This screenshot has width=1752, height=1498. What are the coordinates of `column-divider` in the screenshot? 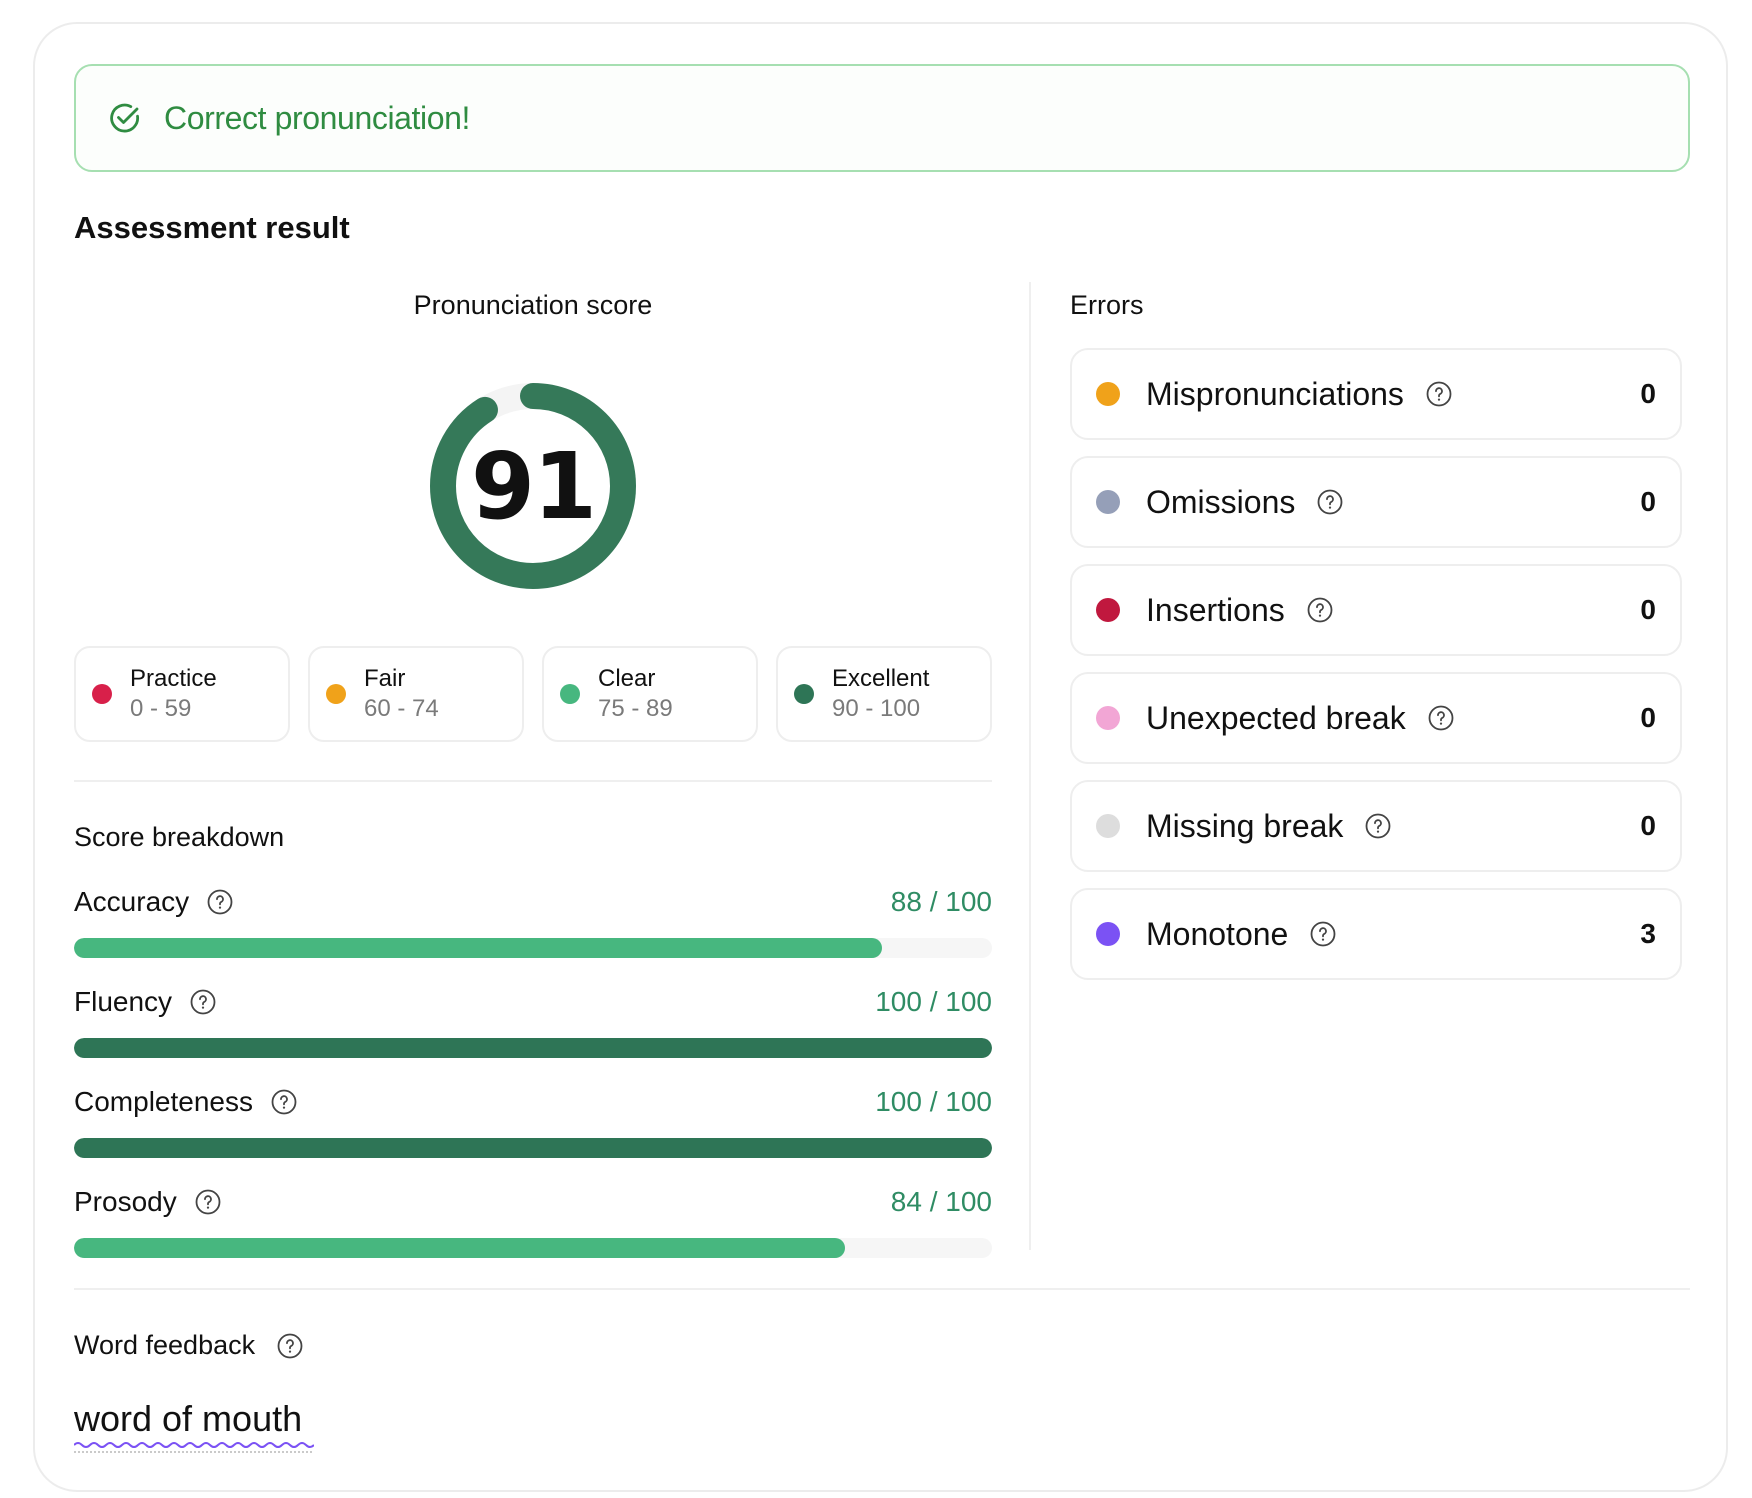 It's located at (1030, 766).